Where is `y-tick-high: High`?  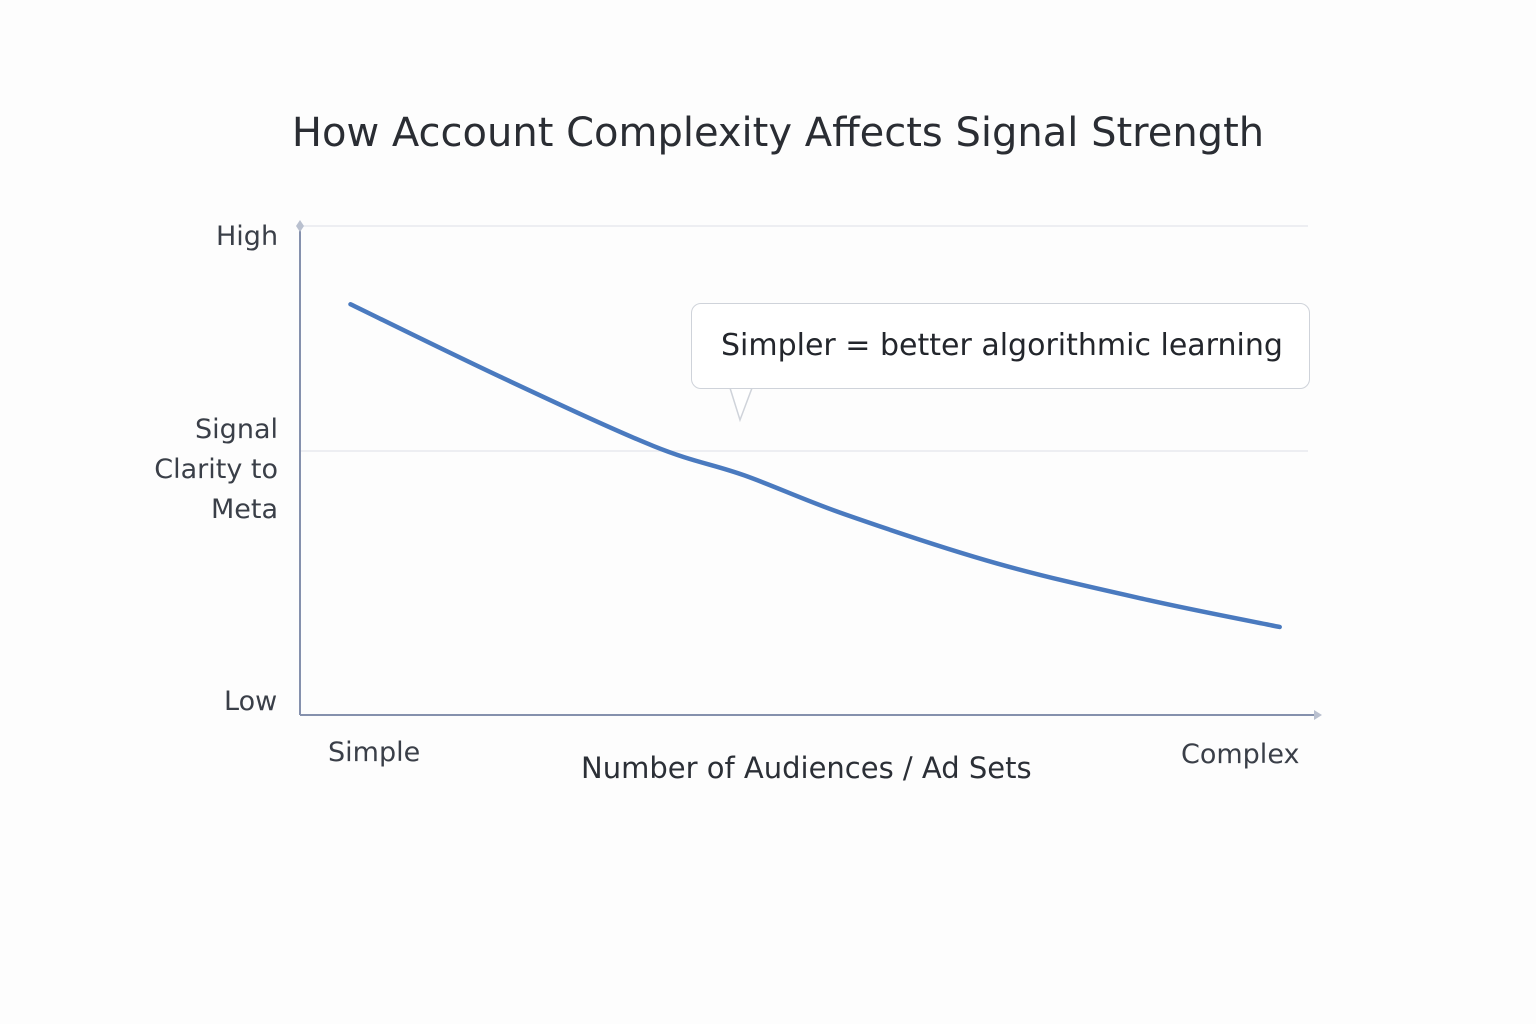 y-tick-high: High is located at coordinates (247, 236).